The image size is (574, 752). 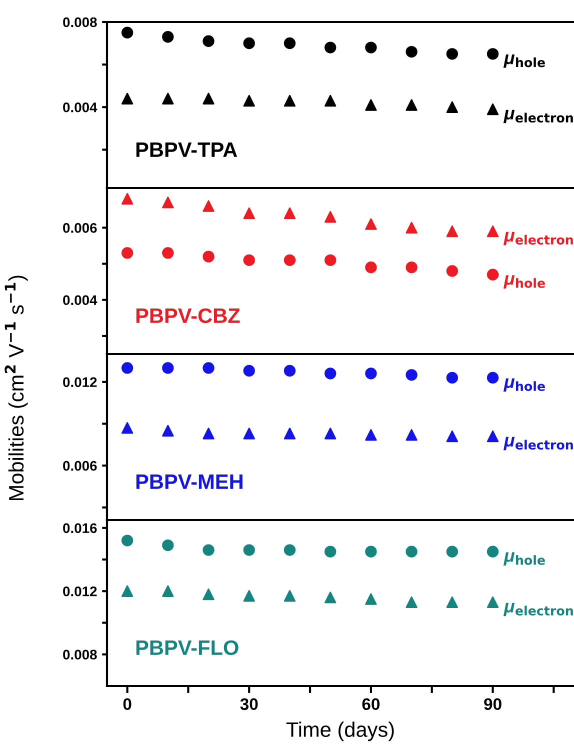 I want to click on x-tick-label: 0, so click(x=127, y=704).